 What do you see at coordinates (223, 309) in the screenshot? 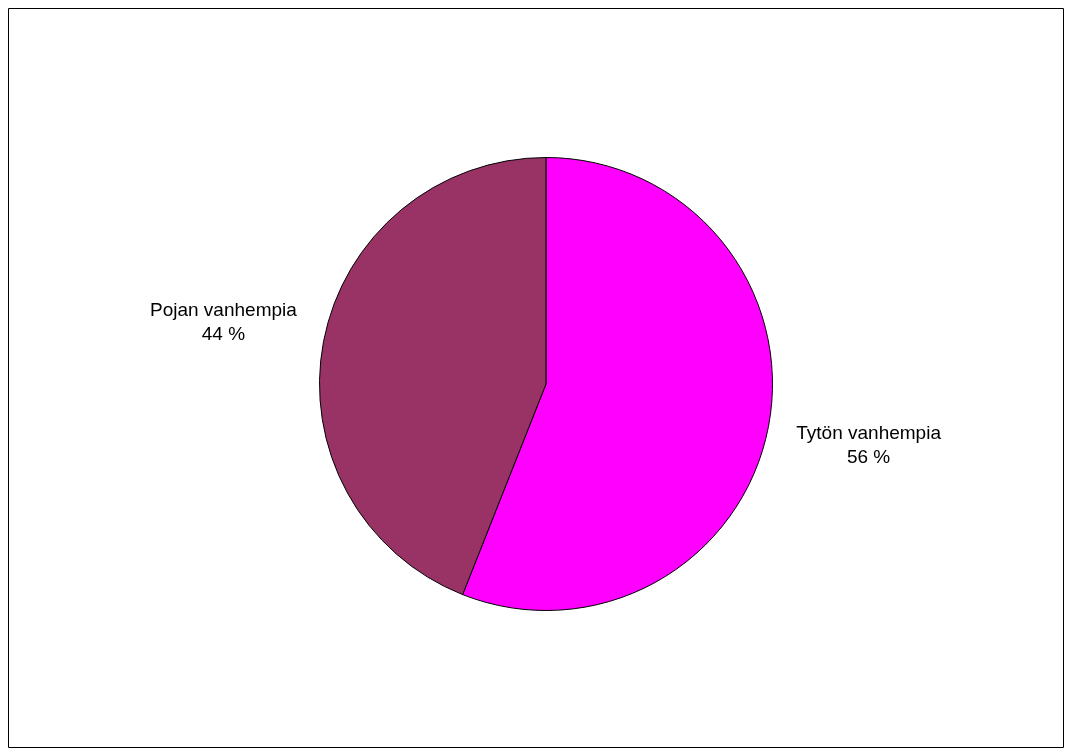
I see `slice-label: Pojan vanhempia` at bounding box center [223, 309].